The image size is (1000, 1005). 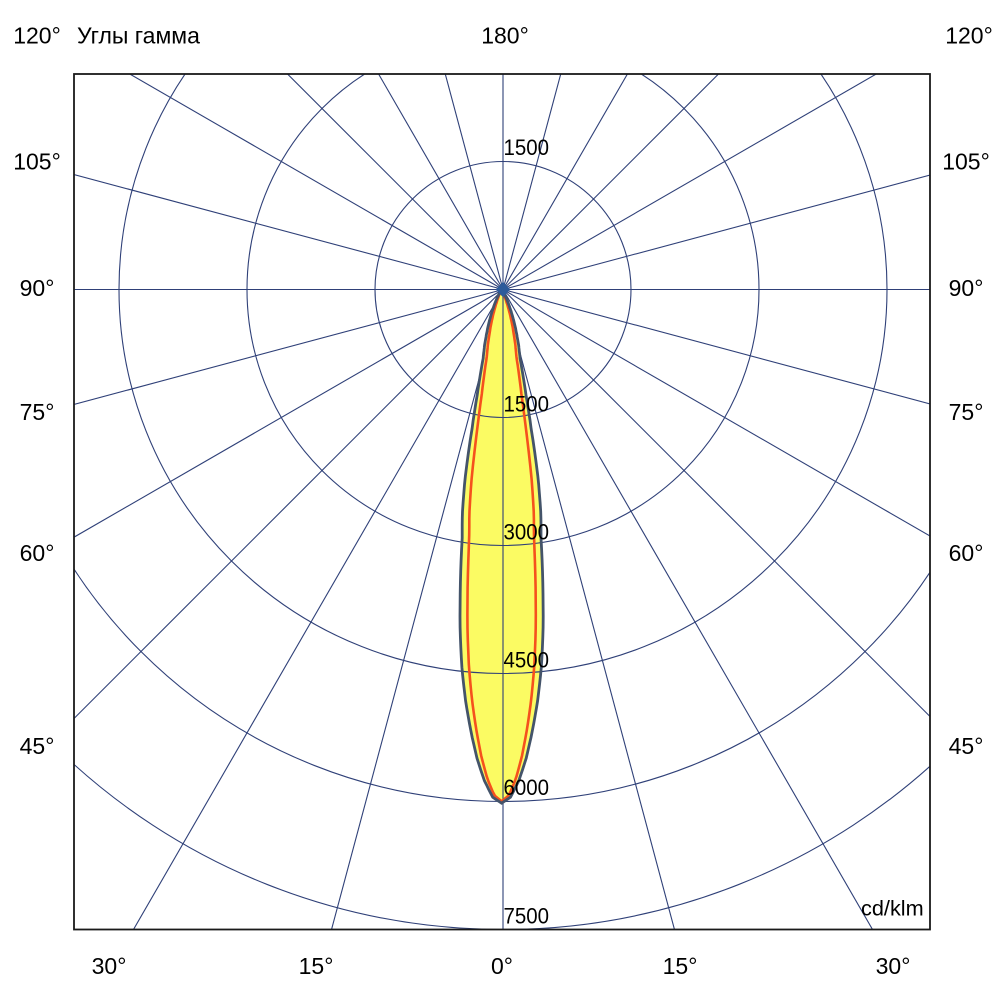 What do you see at coordinates (502, 966) in the screenshot?
I see `svg-text: 0°` at bounding box center [502, 966].